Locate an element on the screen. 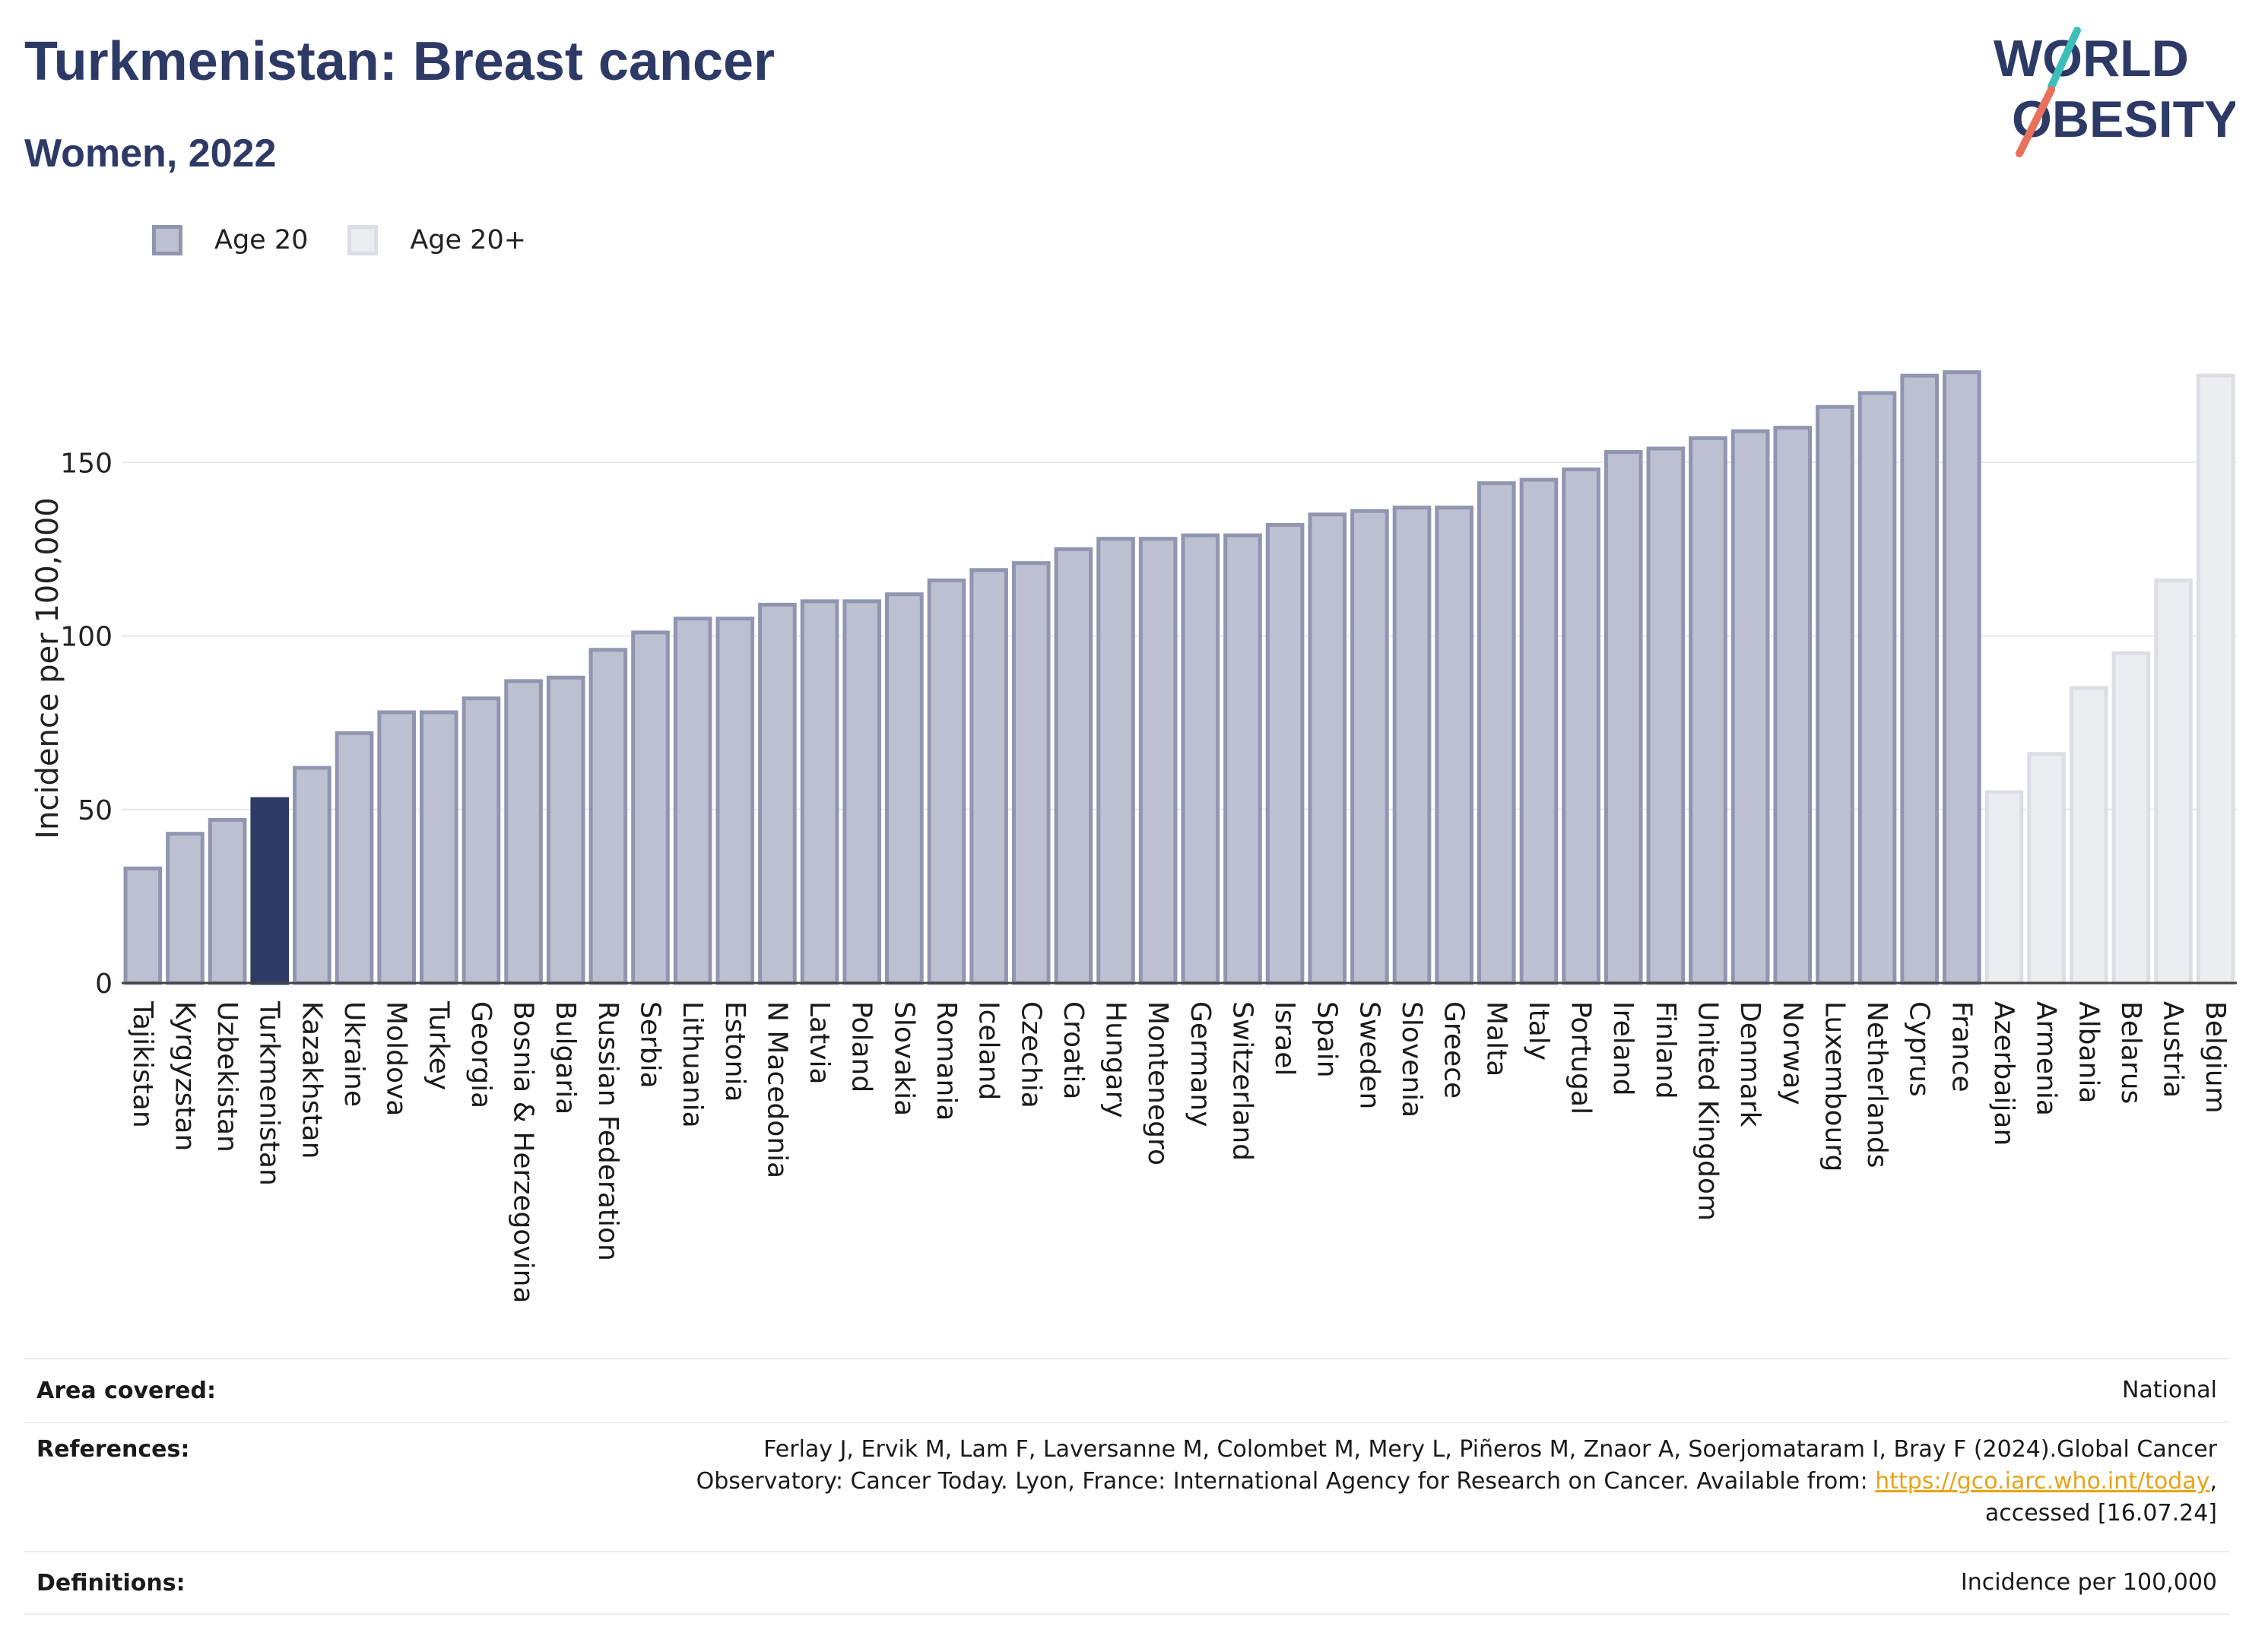 The width and height of the screenshot is (2249, 1652). x-tick-label: Belgium is located at coordinates (2215, 1057).